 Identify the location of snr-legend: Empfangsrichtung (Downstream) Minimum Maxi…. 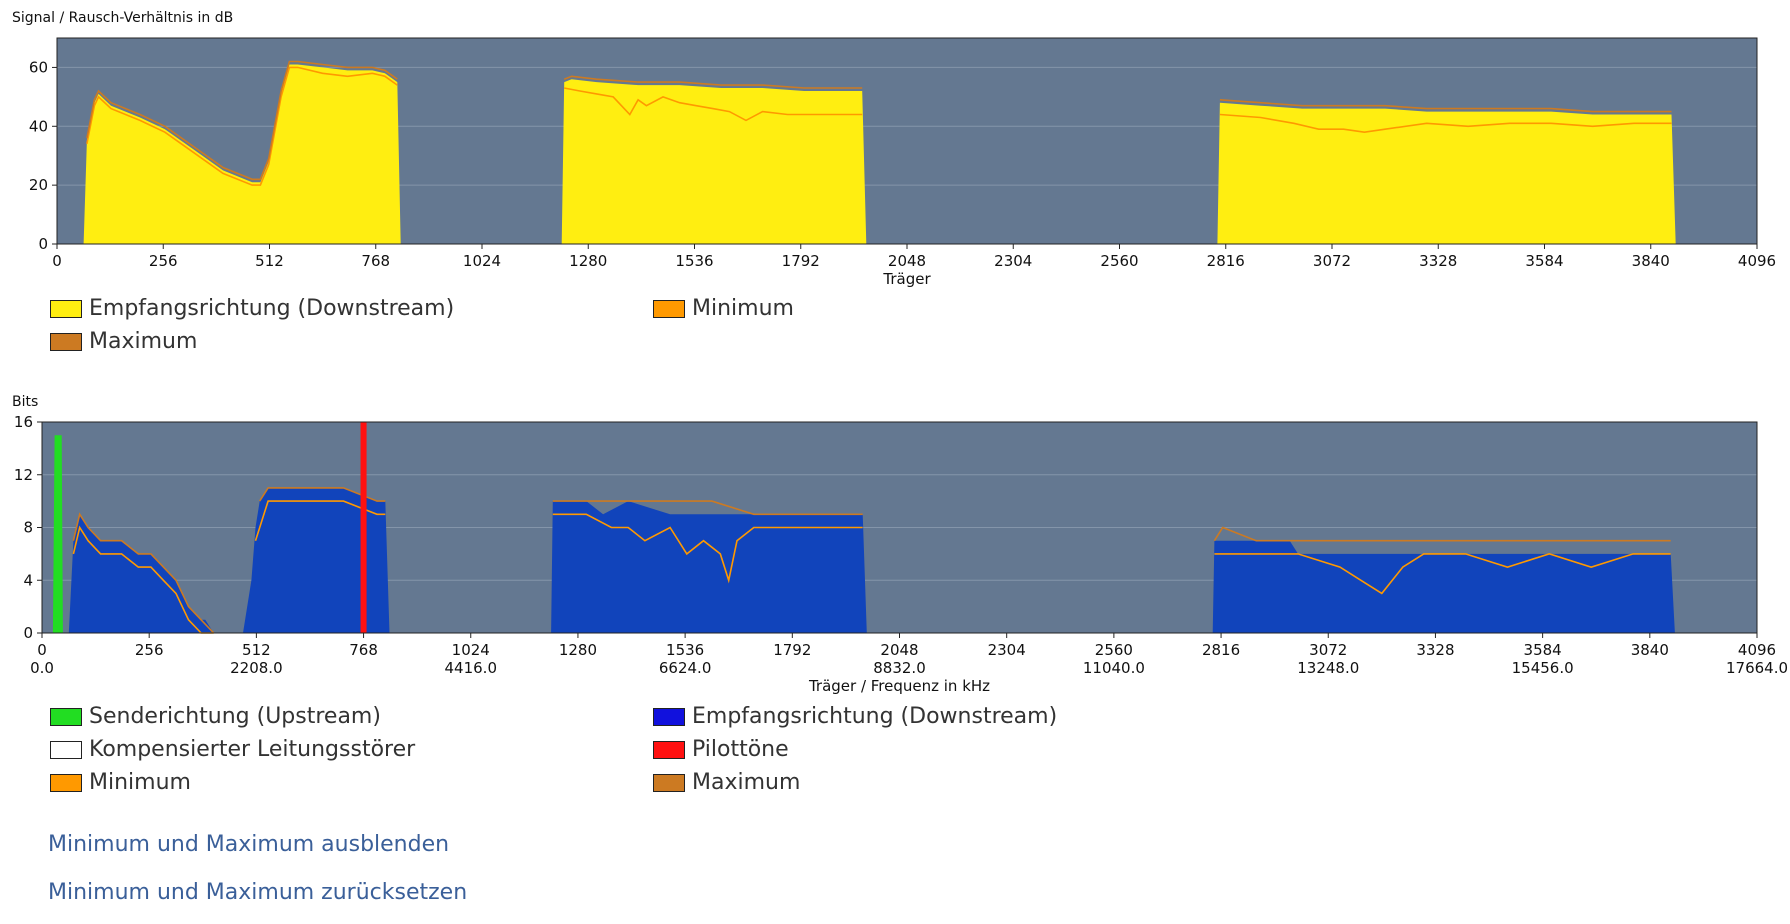
(900, 331).